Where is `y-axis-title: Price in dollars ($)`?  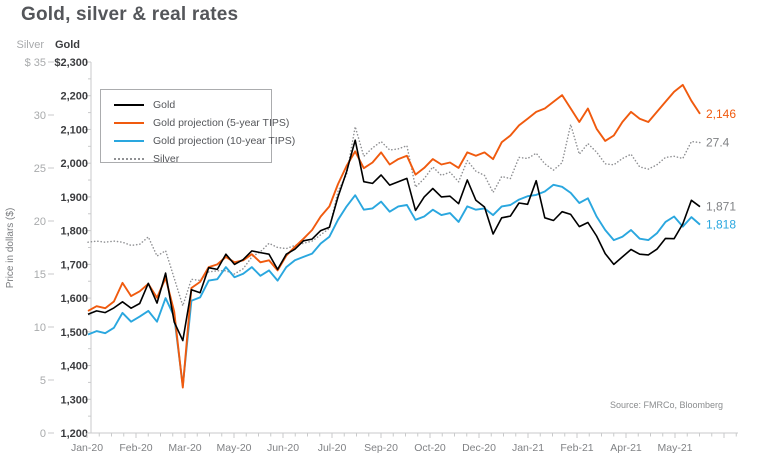 y-axis-title: Price in dollars ($) is located at coordinates (10, 248).